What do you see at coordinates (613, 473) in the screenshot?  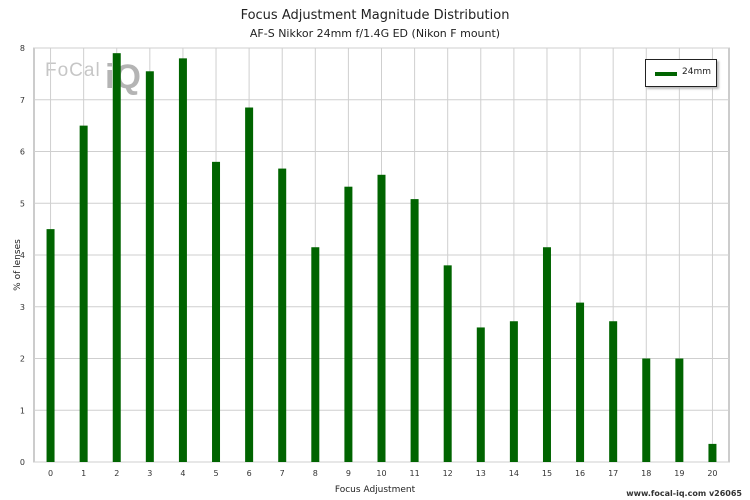 I see `x-tick-label: 17` at bounding box center [613, 473].